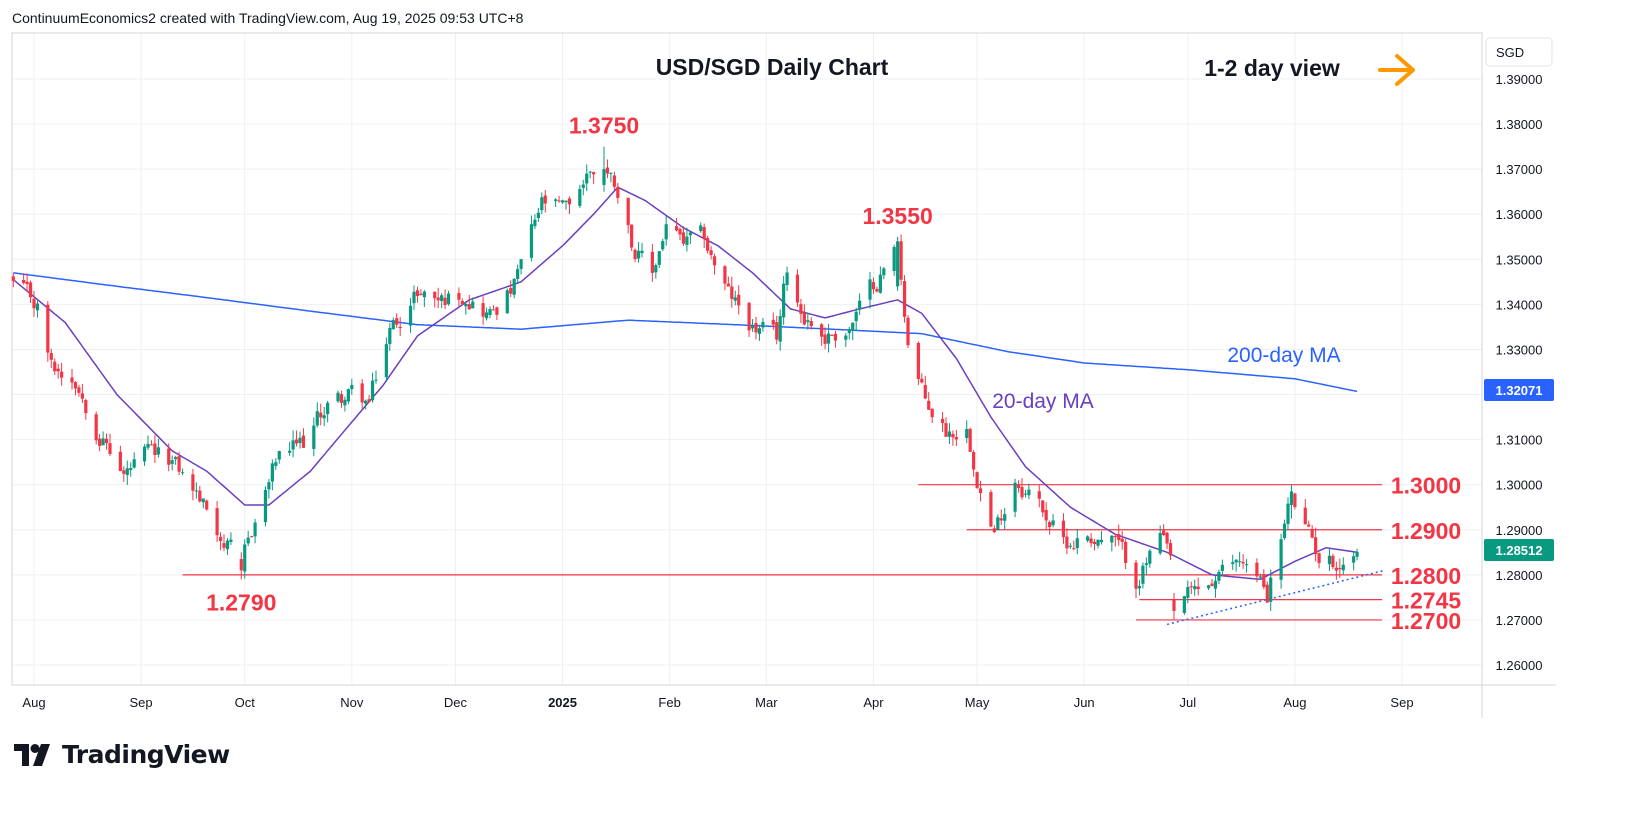 This screenshot has width=1634, height=824. Describe the element at coordinates (1510, 52) in the screenshot. I see `currency-label: SGD` at that location.